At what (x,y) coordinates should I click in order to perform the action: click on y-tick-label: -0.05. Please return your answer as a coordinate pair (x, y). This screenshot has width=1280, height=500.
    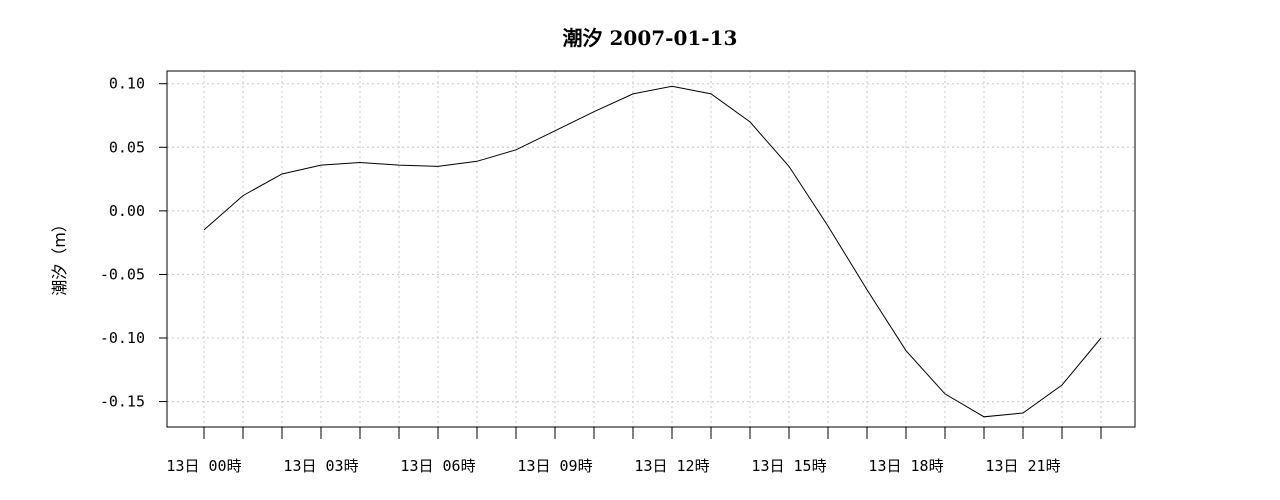
    Looking at the image, I should click on (122, 274).